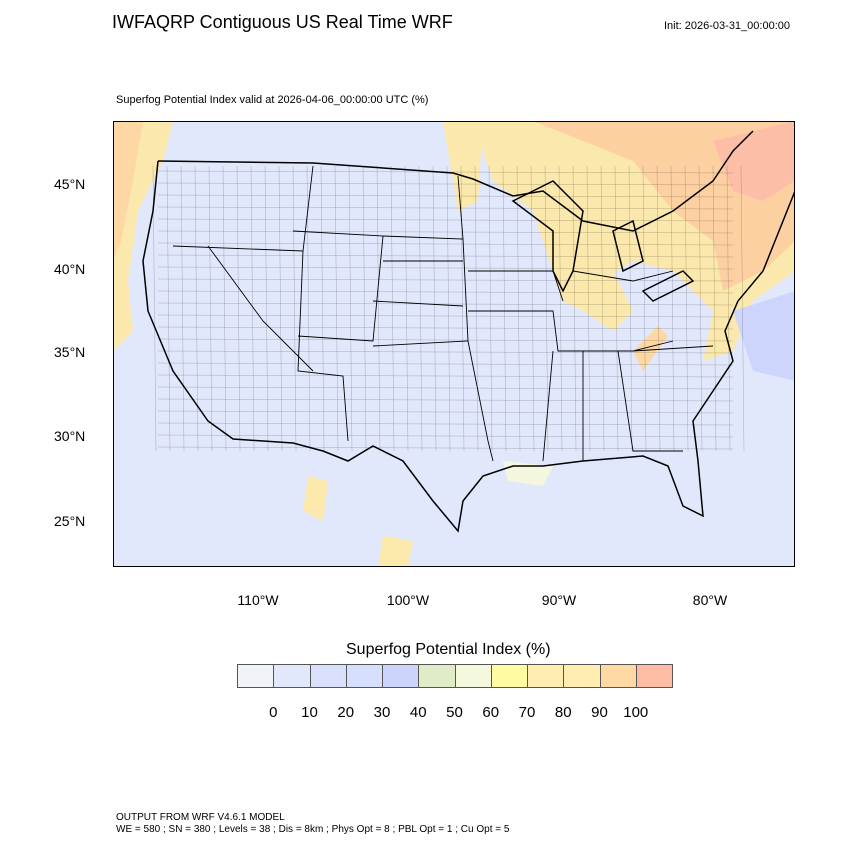 The width and height of the screenshot is (850, 850). Describe the element at coordinates (418, 712) in the screenshot. I see `colorbar-label: 40` at that location.